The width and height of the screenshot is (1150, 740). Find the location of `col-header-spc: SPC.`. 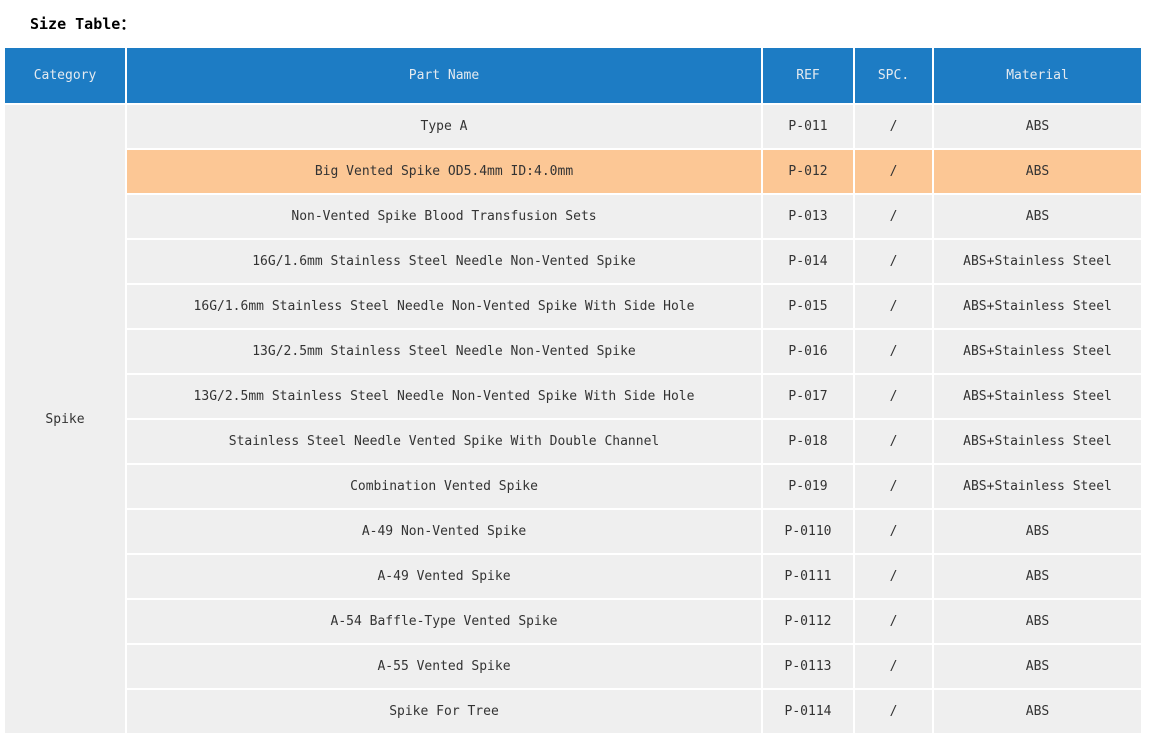

col-header-spc: SPC. is located at coordinates (893, 75).